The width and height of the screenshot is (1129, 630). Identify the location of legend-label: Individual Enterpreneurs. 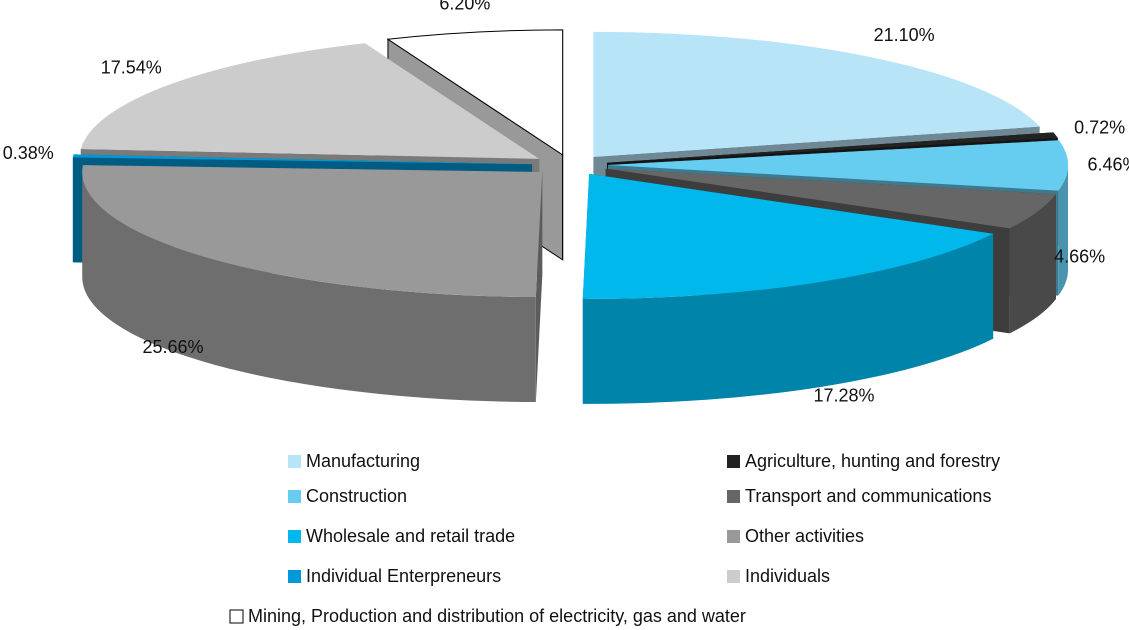
(403, 576).